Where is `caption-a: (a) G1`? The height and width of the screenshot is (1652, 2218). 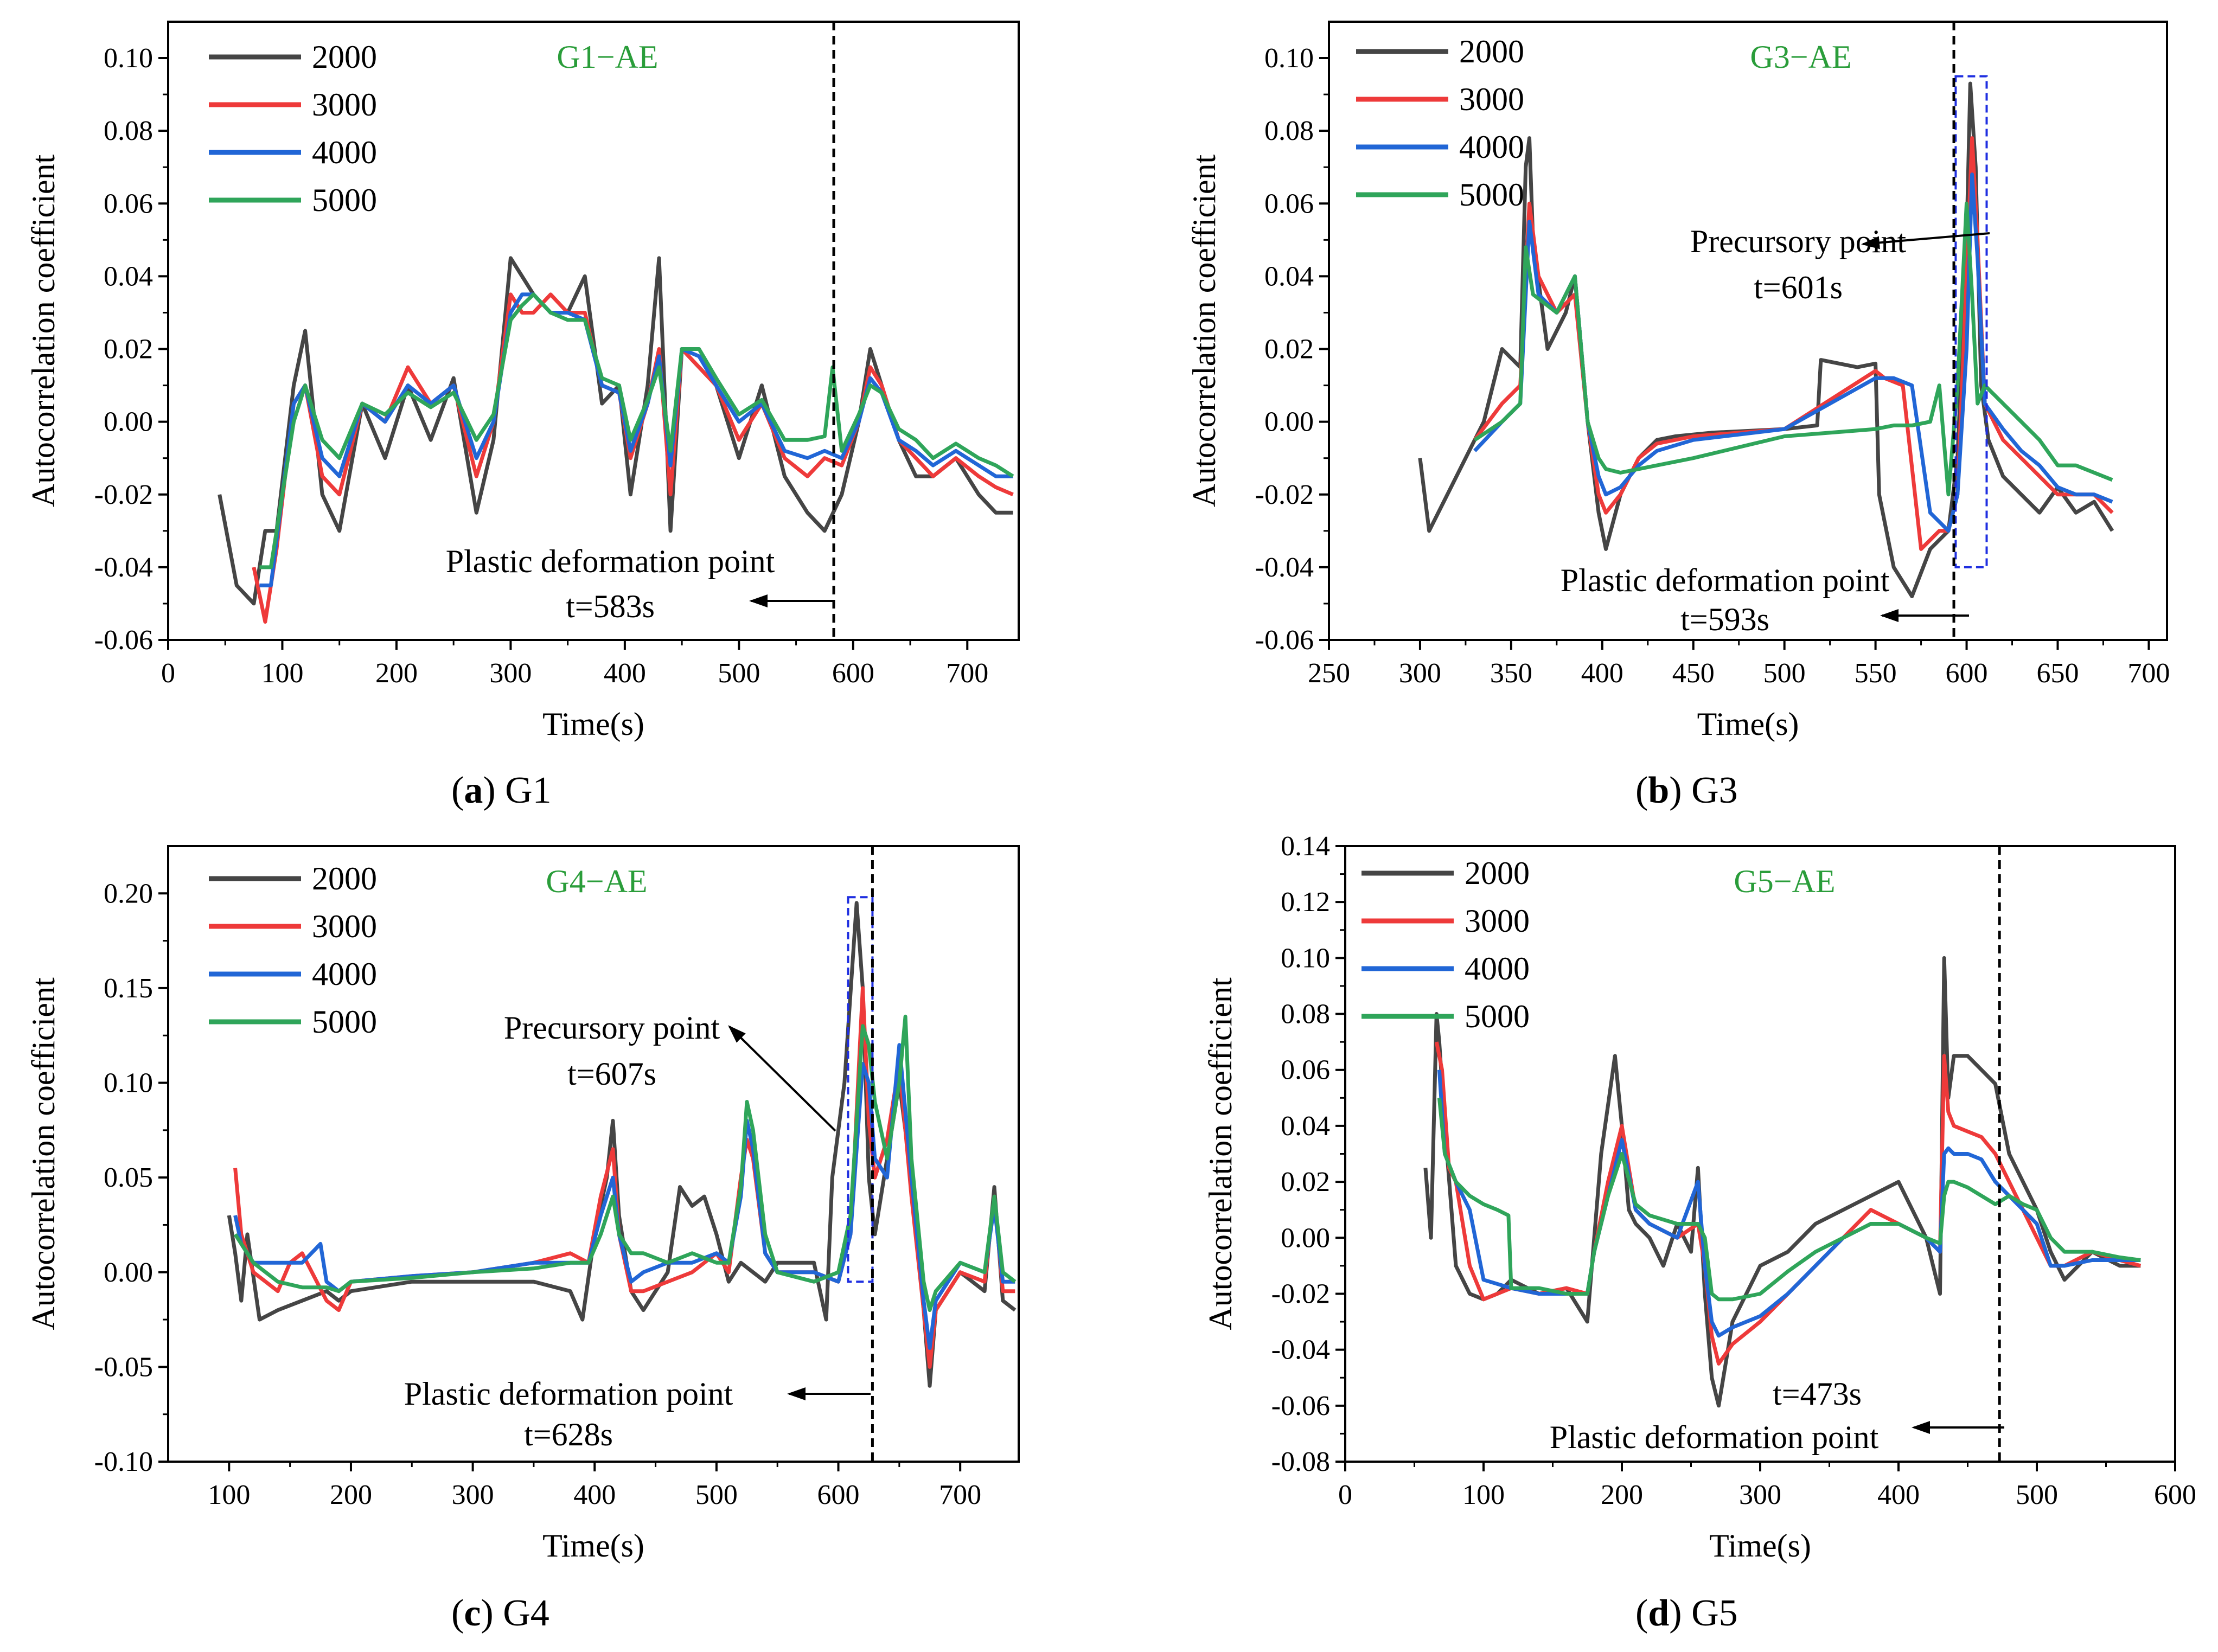
caption-a: (a) G1 is located at coordinates (501, 790).